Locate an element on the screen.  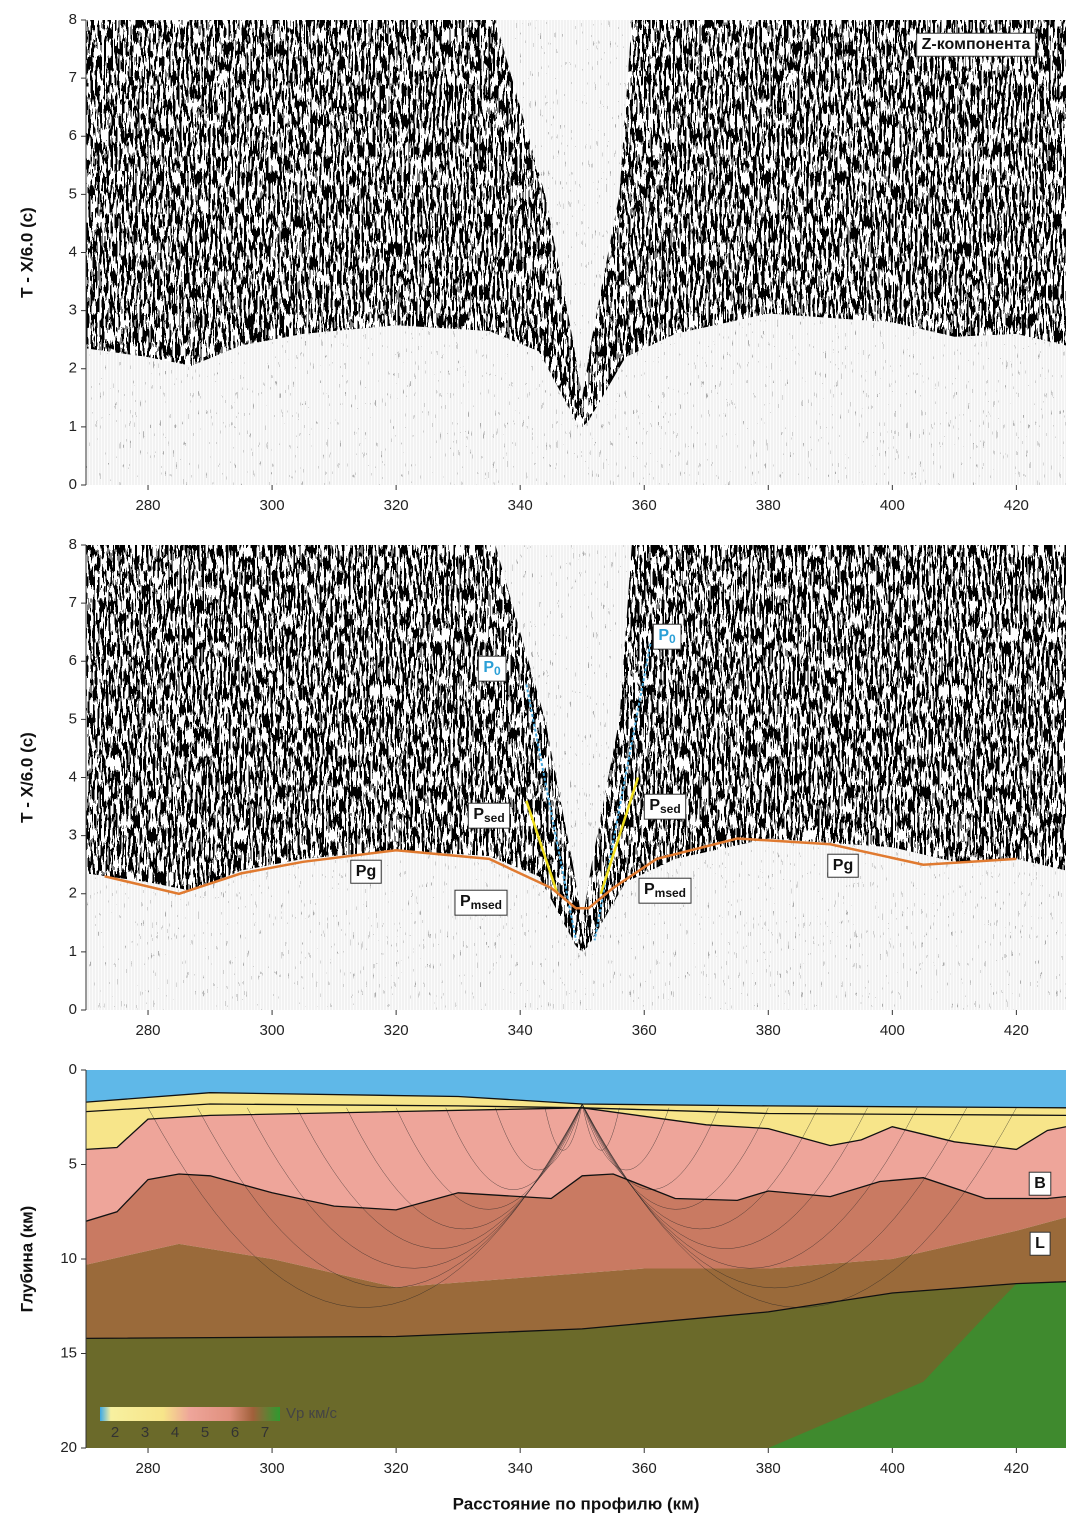
annotation: B is located at coordinates (1040, 1183).